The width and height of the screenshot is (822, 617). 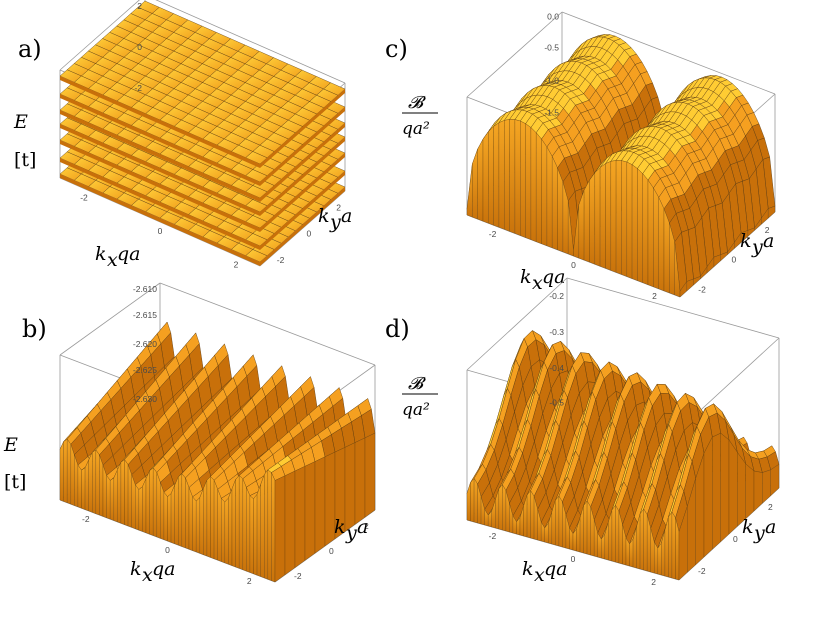 I want to click on x-axis-label-sub: x, so click(x=537, y=283).